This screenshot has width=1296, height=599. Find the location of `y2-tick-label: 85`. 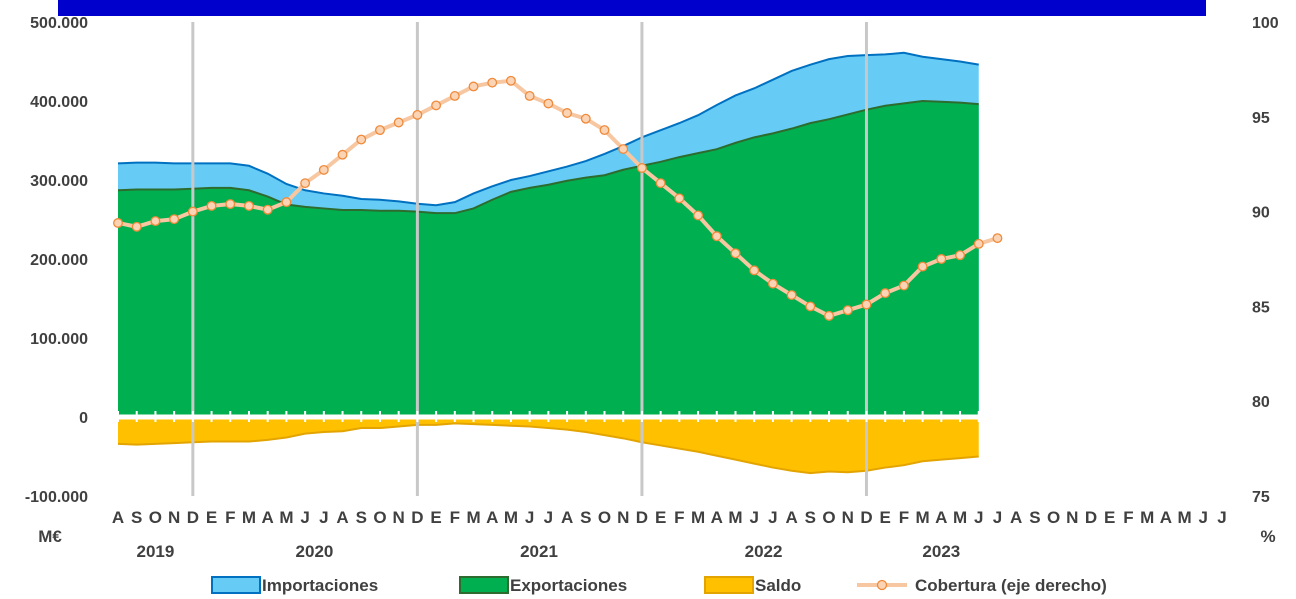

y2-tick-label: 85 is located at coordinates (1261, 307).